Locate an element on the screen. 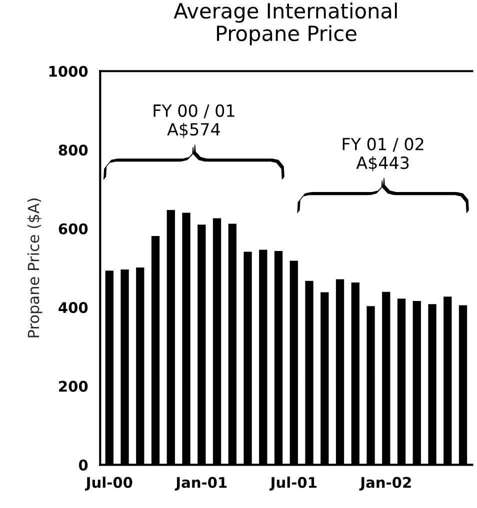  y-axis-title: Propane Price ($A) is located at coordinates (34, 268).